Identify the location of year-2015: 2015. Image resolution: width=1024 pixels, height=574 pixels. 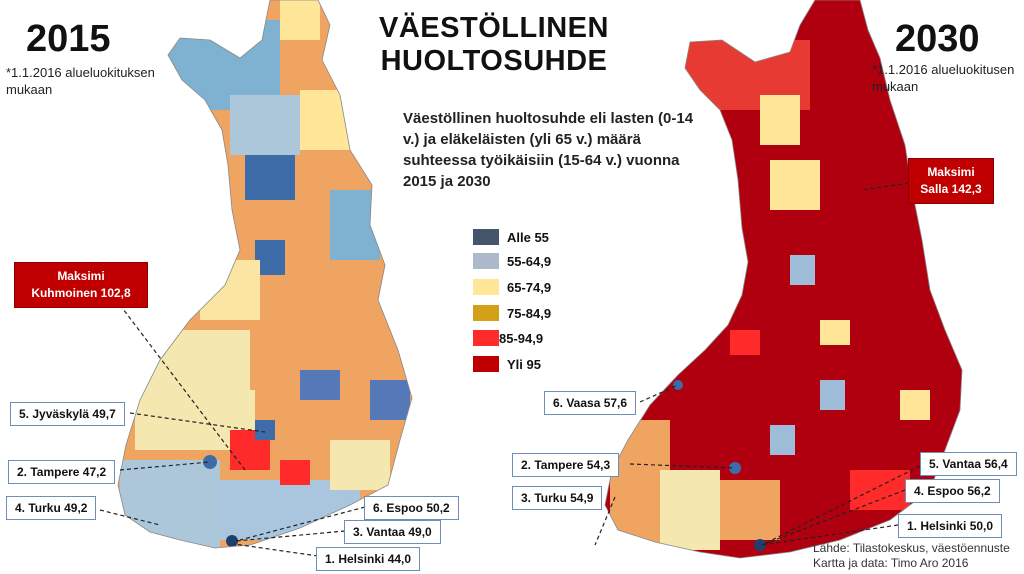
(68, 39).